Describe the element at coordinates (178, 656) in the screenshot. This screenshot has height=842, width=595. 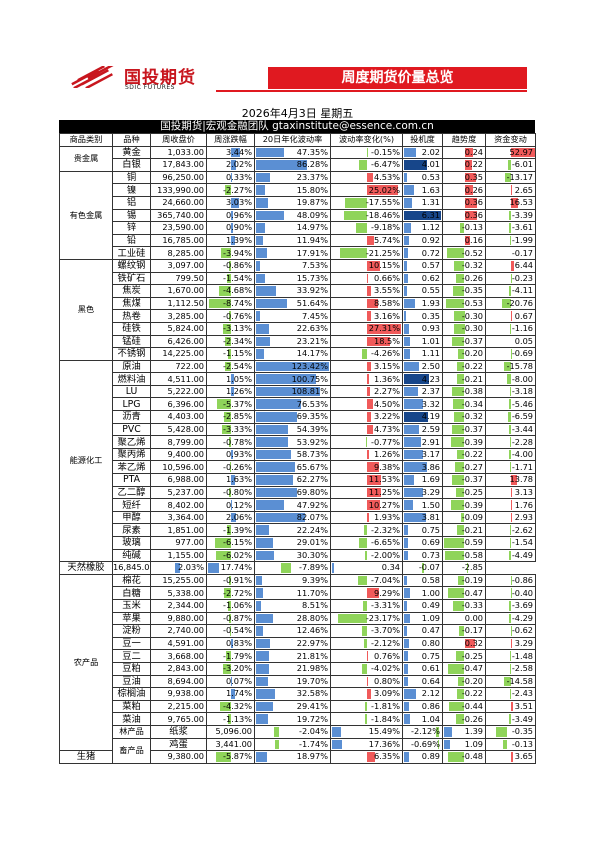
I see `close-price: 3,668.00` at that location.